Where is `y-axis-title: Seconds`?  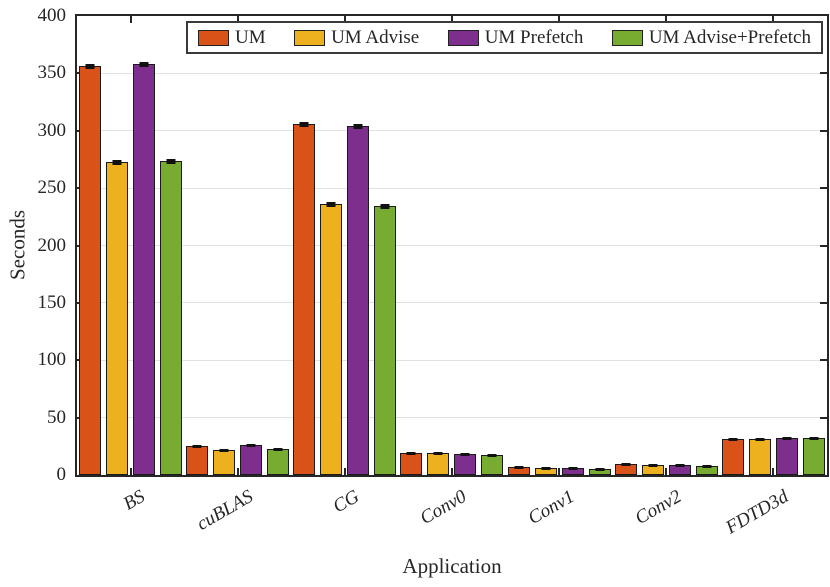 y-axis-title: Seconds is located at coordinates (17, 245).